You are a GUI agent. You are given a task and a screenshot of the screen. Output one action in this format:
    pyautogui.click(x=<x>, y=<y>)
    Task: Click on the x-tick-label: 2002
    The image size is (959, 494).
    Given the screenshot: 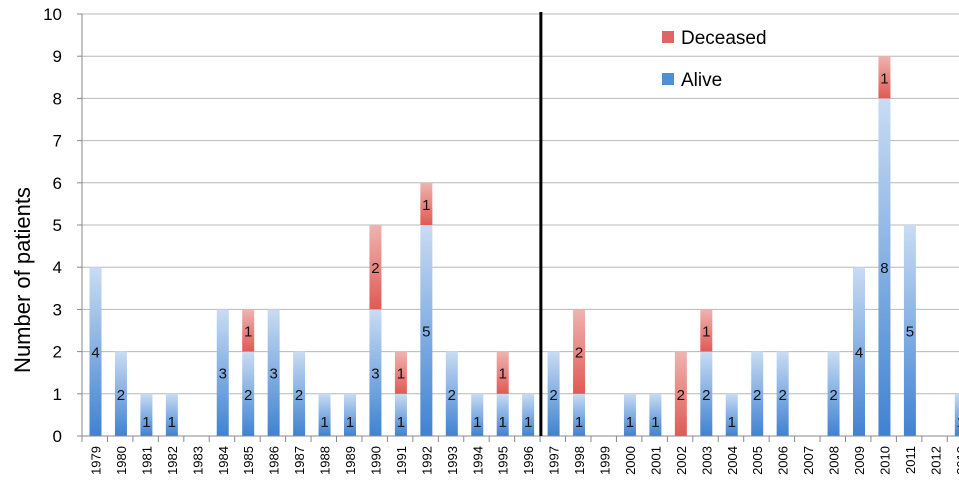 What is the action you would take?
    pyautogui.click(x=681, y=460)
    